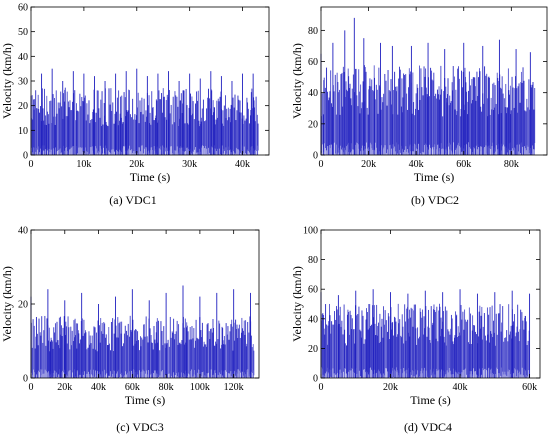 The height and width of the screenshot is (437, 550). What do you see at coordinates (23, 82) in the screenshot?
I see `y-tick-label: 30` at bounding box center [23, 82].